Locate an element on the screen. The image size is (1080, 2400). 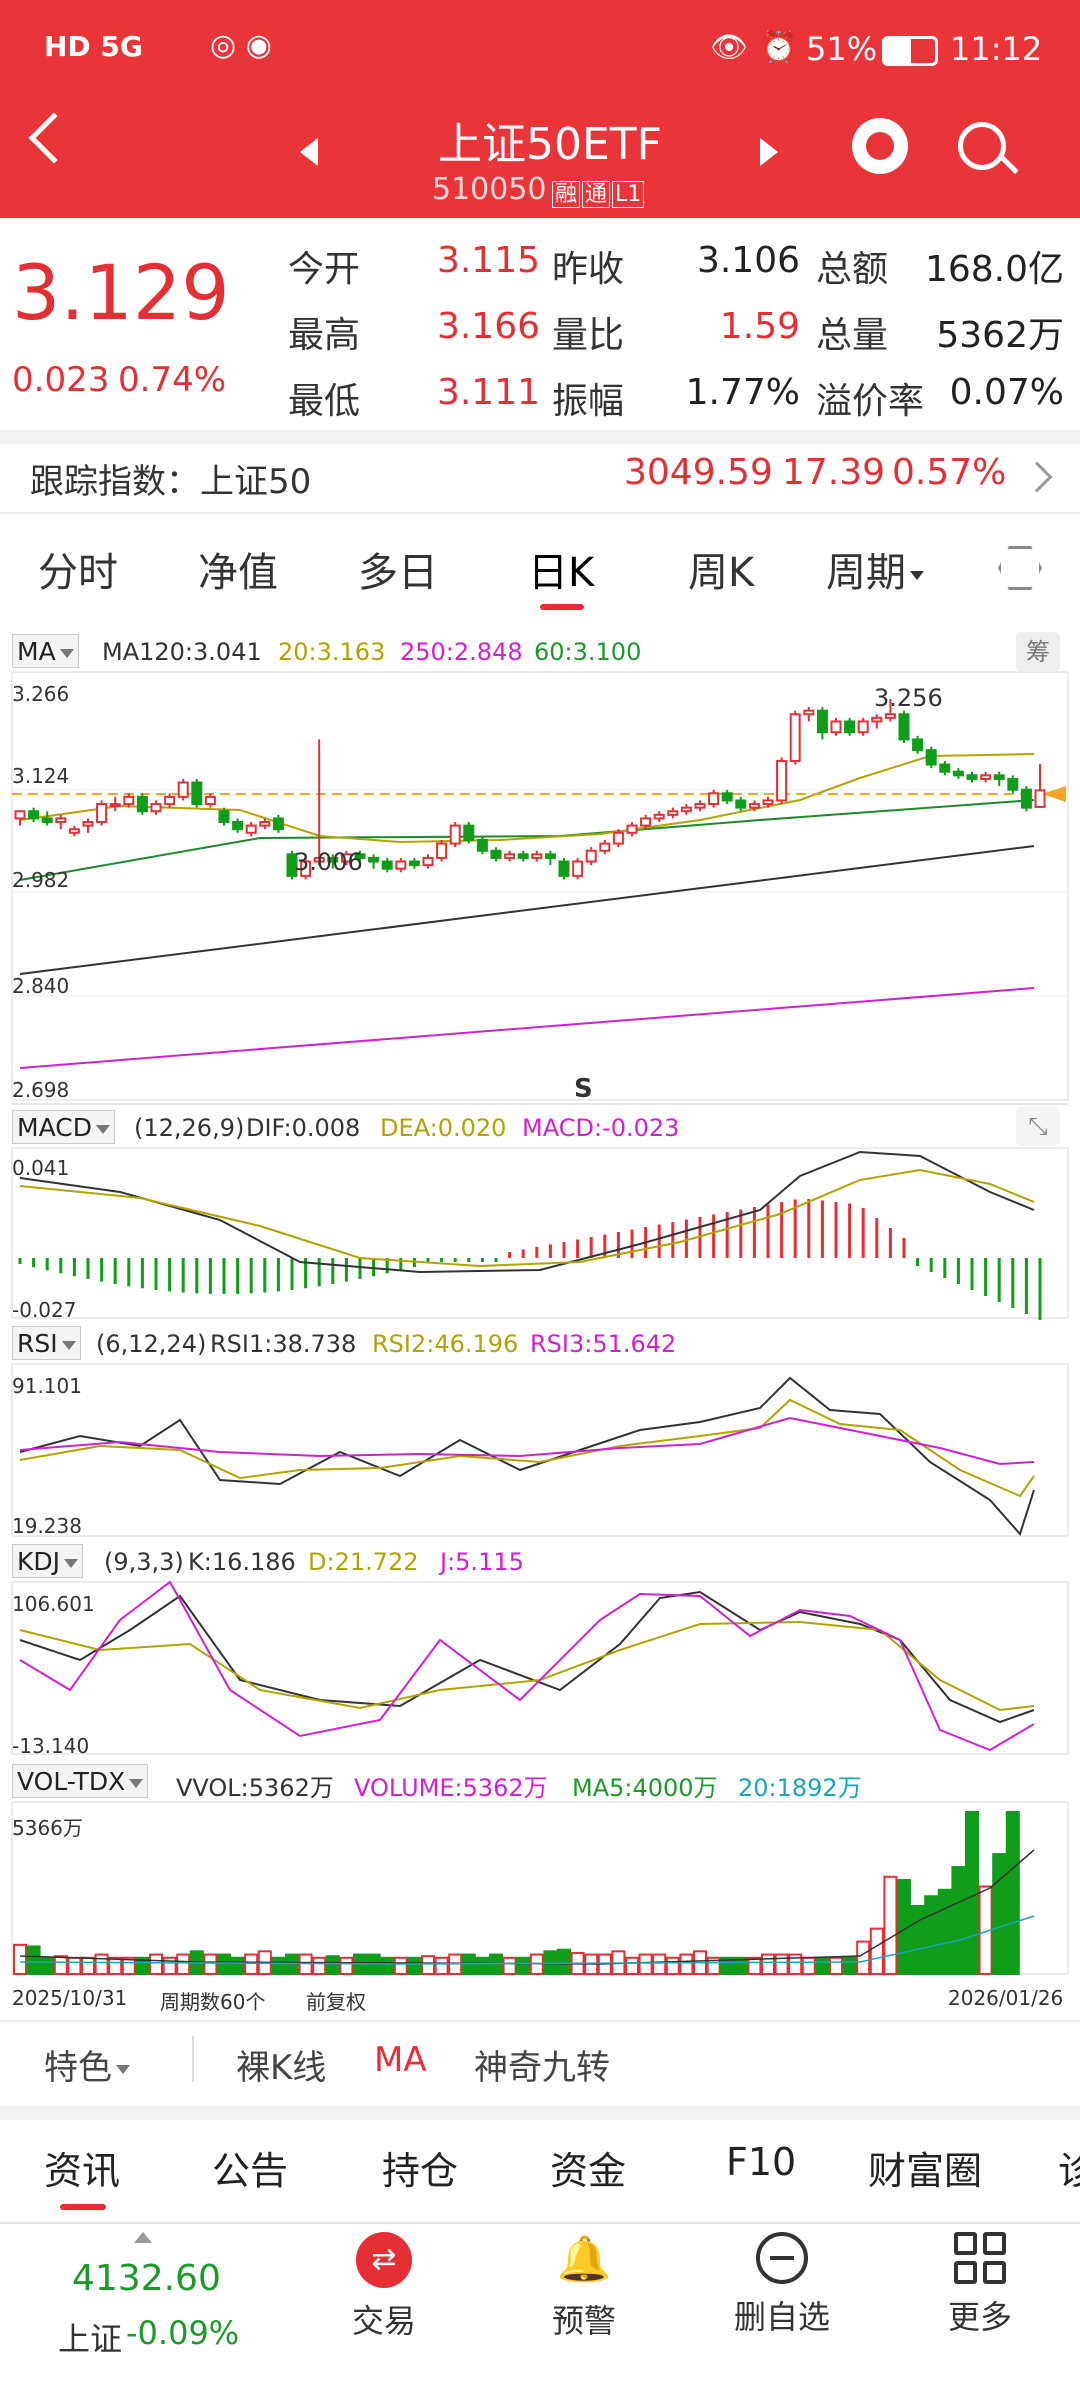
sell-marker: S is located at coordinates (583, 1089).